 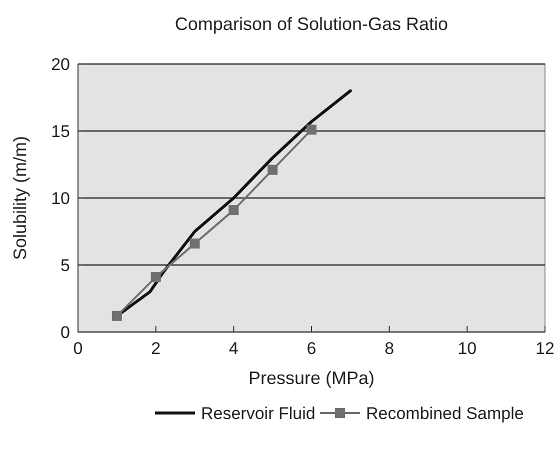 I want to click on y-tick-label: 10, so click(x=60, y=198).